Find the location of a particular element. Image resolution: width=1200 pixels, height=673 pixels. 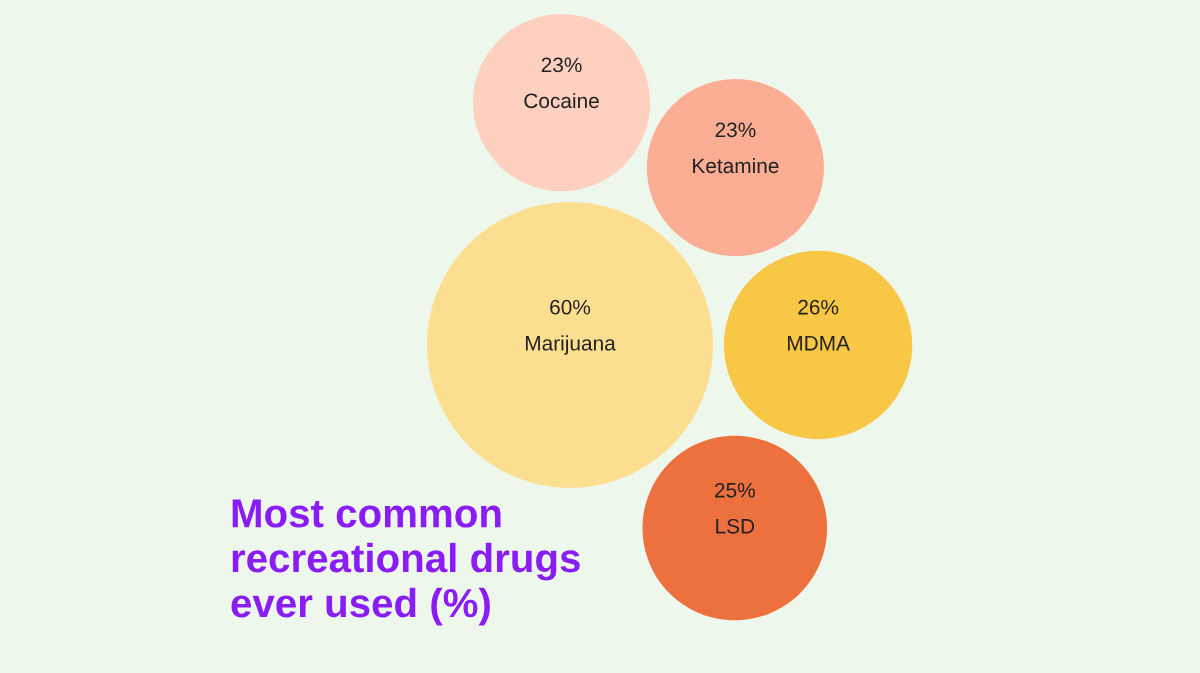

category-label: MDMA is located at coordinates (819, 343).